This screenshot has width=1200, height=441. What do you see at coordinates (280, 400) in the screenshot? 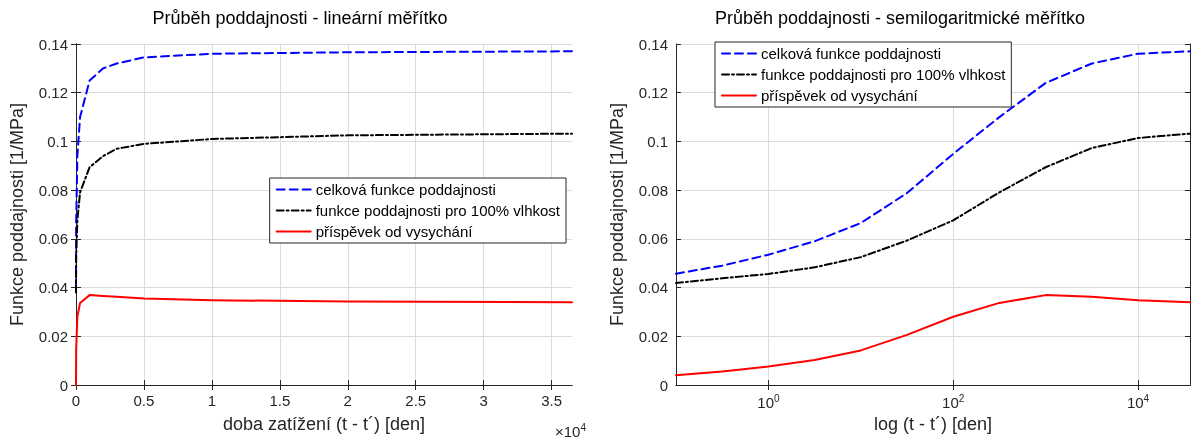
I see `x-tick-label: 1.5` at bounding box center [280, 400].